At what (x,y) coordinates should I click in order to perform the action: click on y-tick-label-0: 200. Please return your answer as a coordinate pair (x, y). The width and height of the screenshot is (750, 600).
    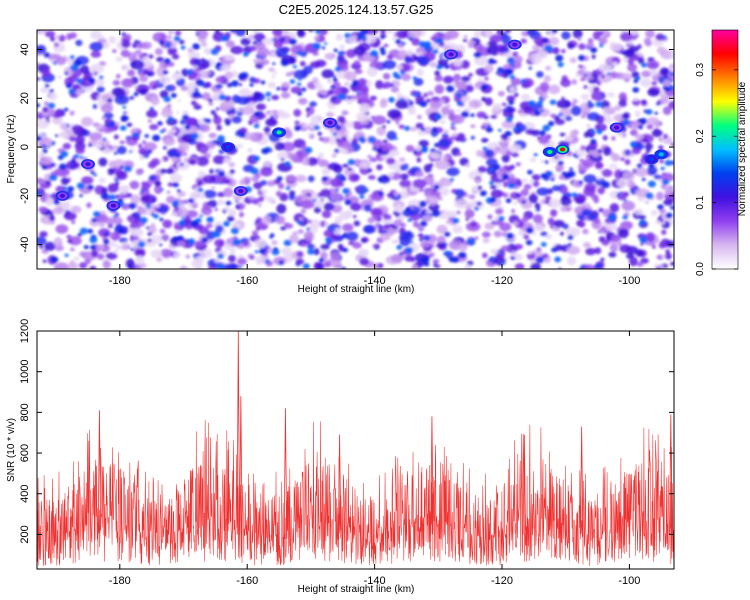
    Looking at the image, I should click on (25, 534).